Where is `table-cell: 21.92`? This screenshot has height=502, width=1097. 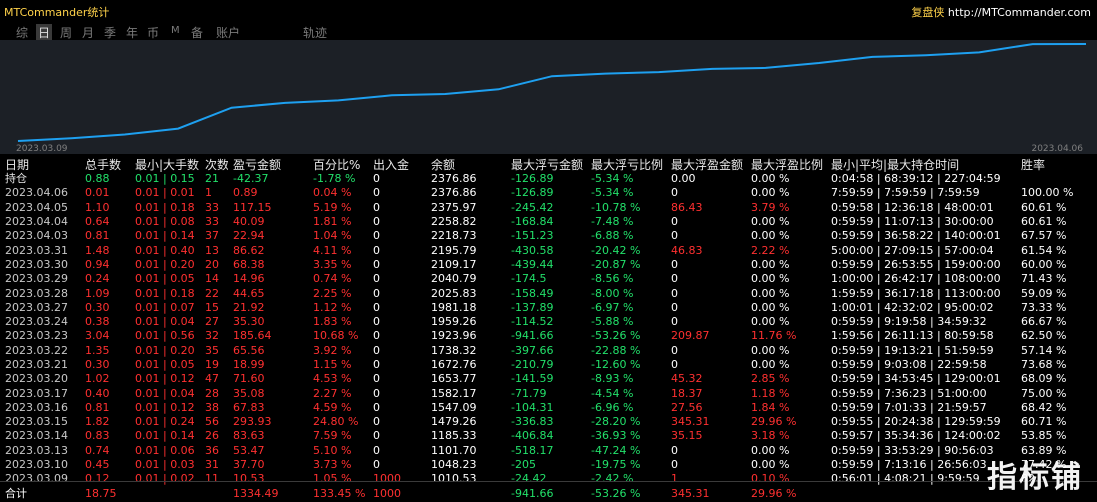
table-cell: 21.92 is located at coordinates (249, 307).